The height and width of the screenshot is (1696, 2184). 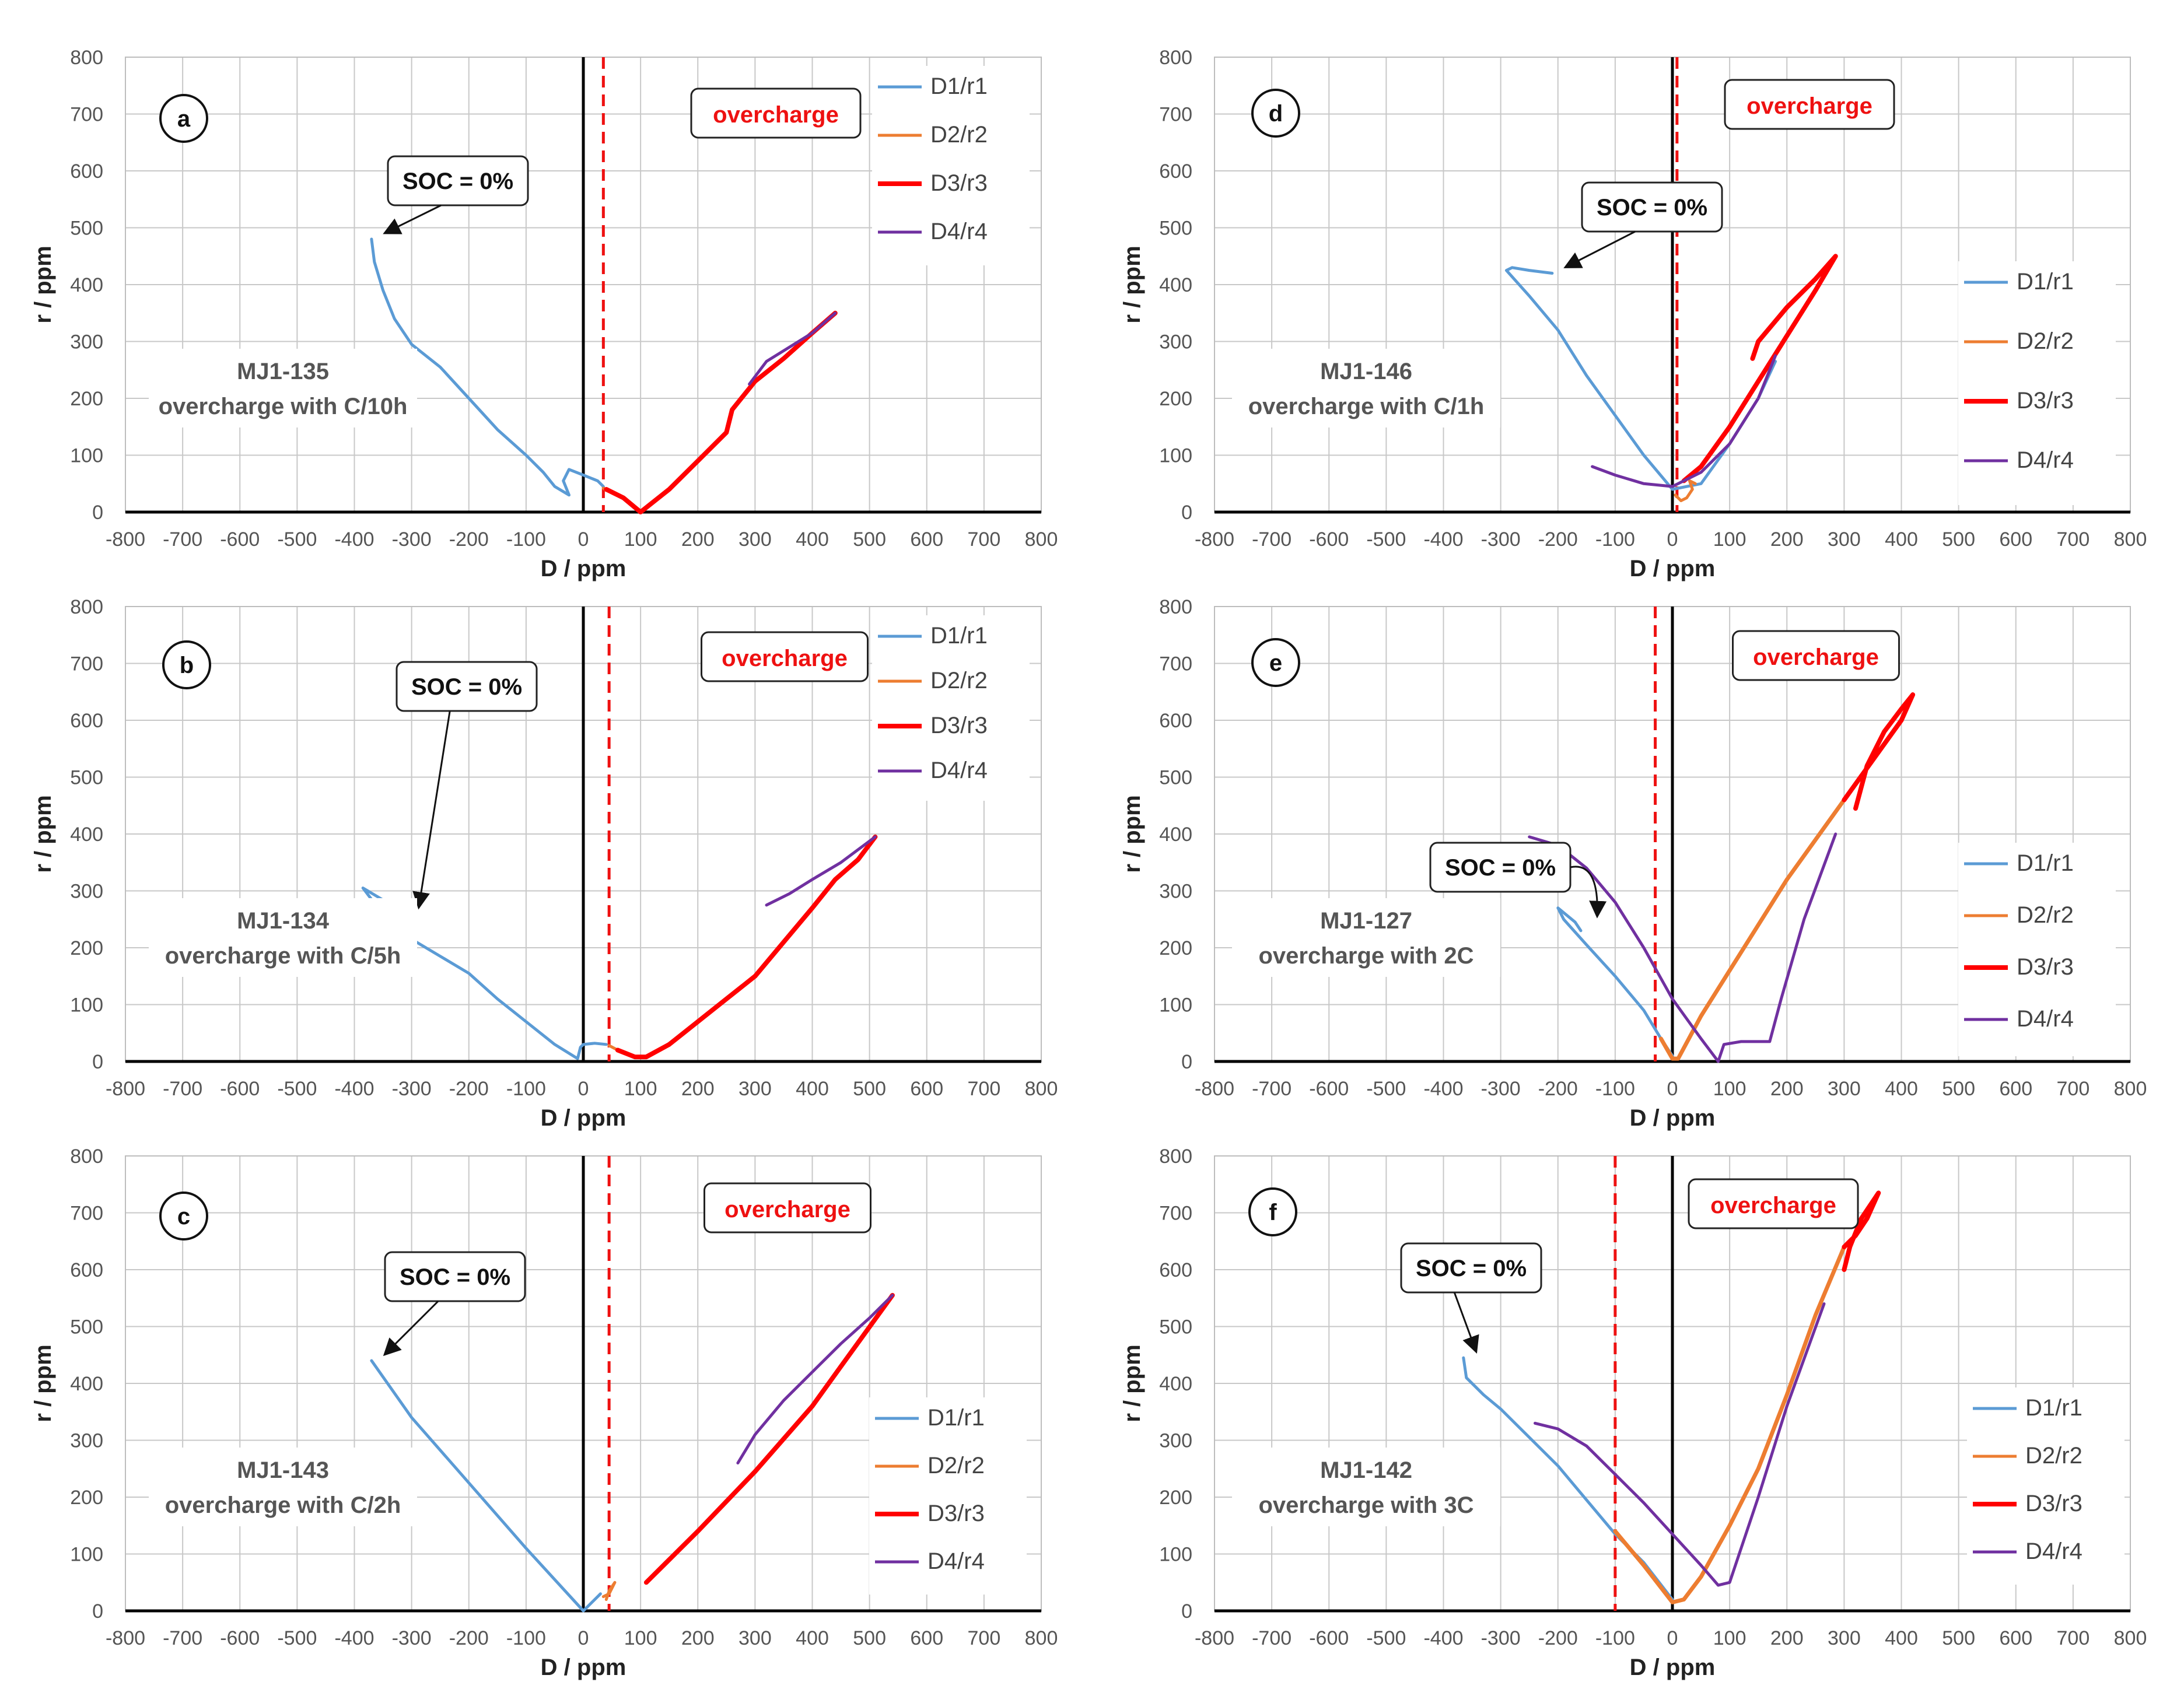 I want to click on sample-label-group: MJ1-135 overcharge with C/10h, so click(x=283, y=388).